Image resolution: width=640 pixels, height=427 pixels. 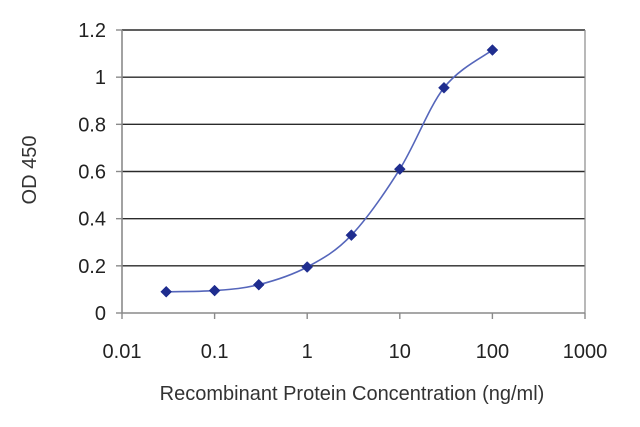 I want to click on y-tick-label: 0.8, so click(x=92, y=125).